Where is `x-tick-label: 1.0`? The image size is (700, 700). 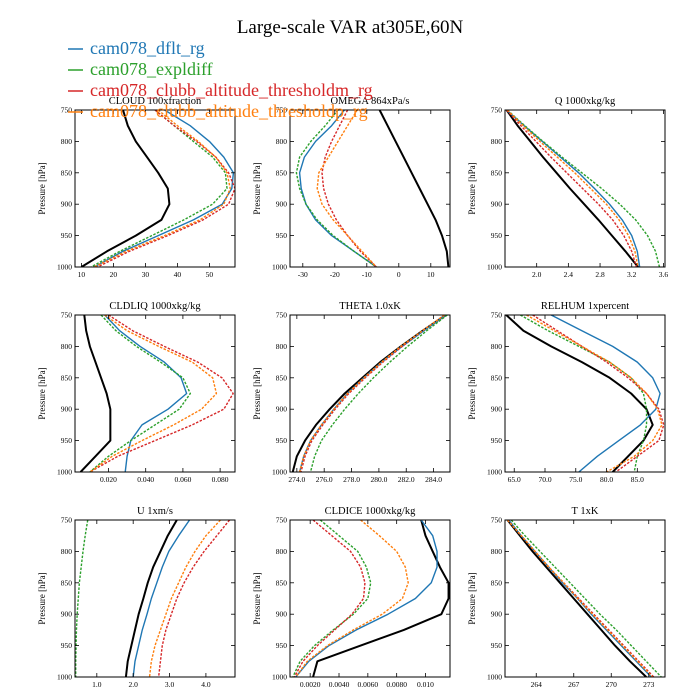
x-tick-label: 1.0 is located at coordinates (97, 684).